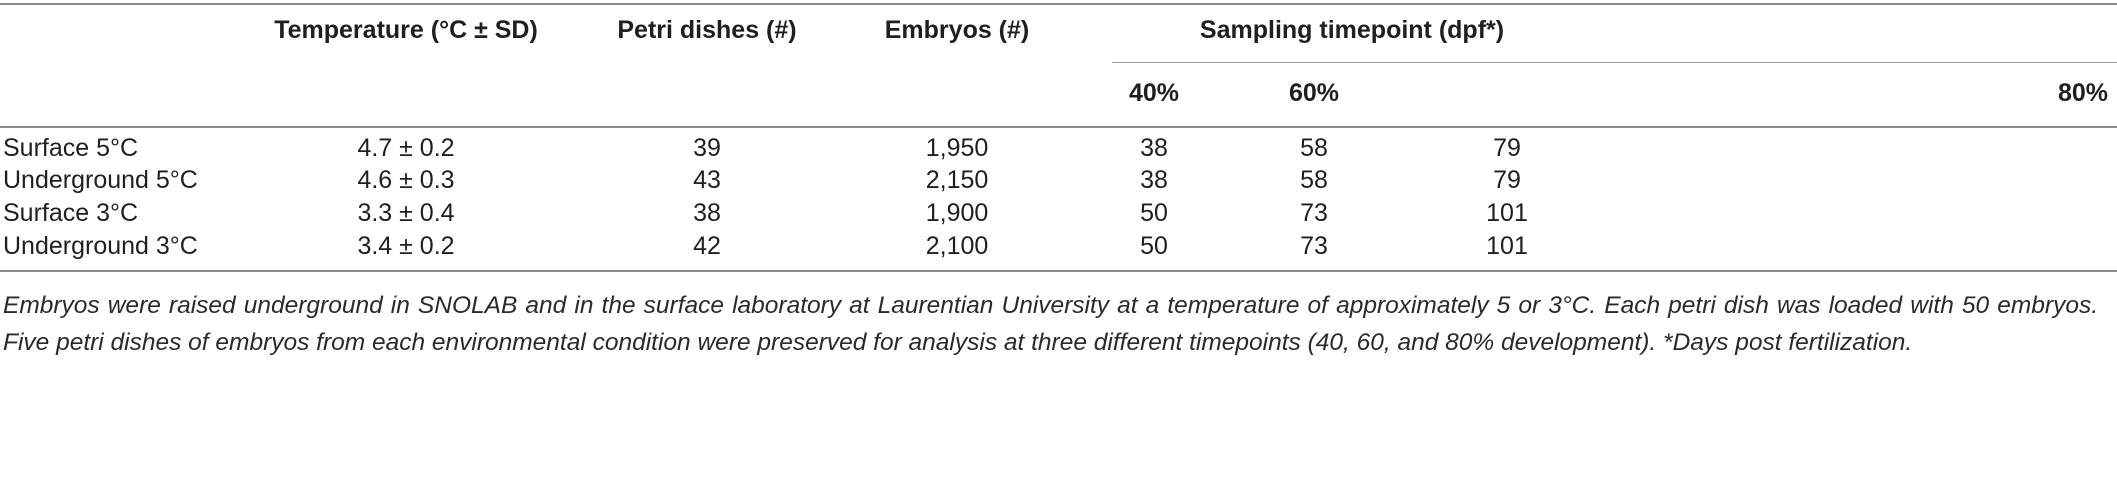 The width and height of the screenshot is (2117, 495). What do you see at coordinates (100, 246) in the screenshot?
I see `row-label: Underground 3°C` at bounding box center [100, 246].